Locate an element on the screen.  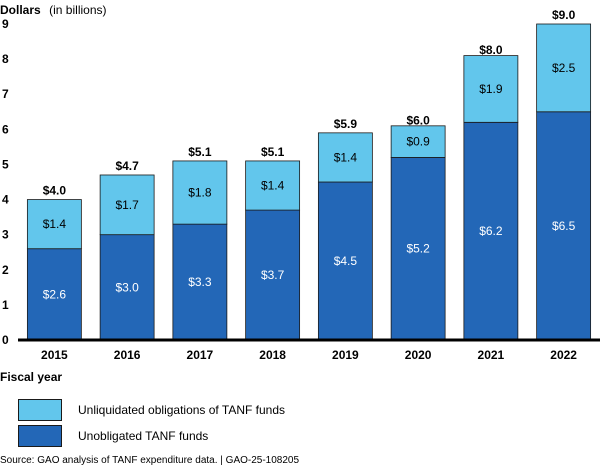
y-tick-label: 8 is located at coordinates (5, 59).